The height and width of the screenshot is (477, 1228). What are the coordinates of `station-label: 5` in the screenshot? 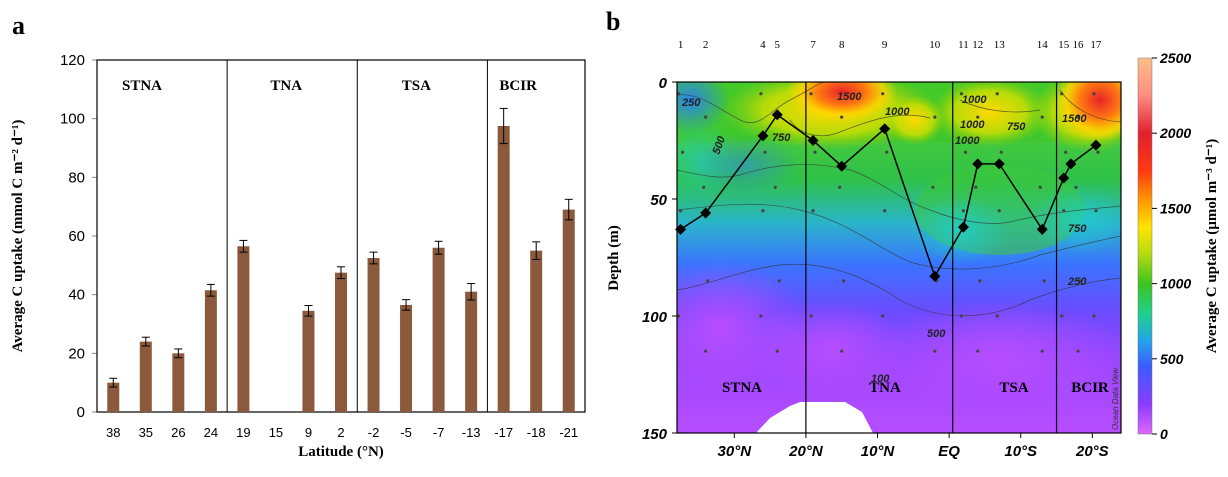 It's located at (778, 45).